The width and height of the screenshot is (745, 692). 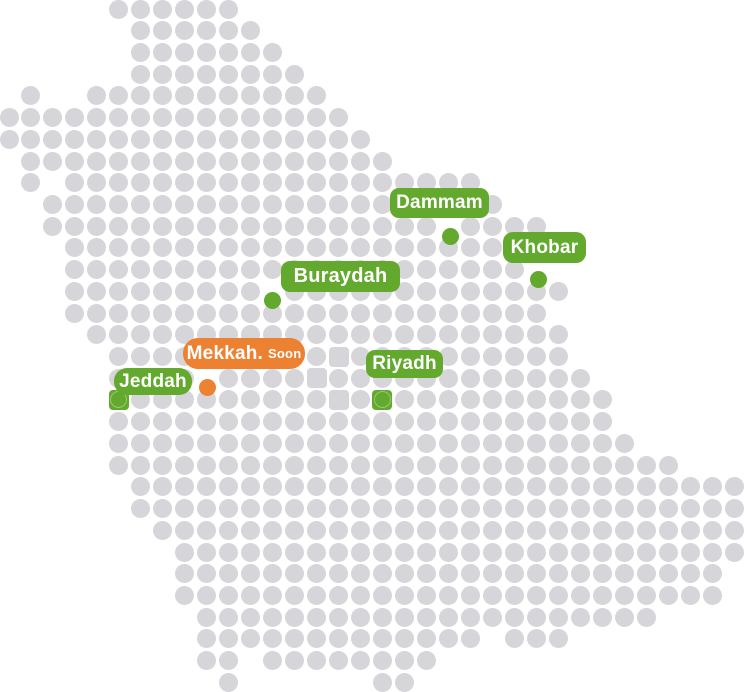 I want to click on city-marker-dammam, so click(x=450, y=236).